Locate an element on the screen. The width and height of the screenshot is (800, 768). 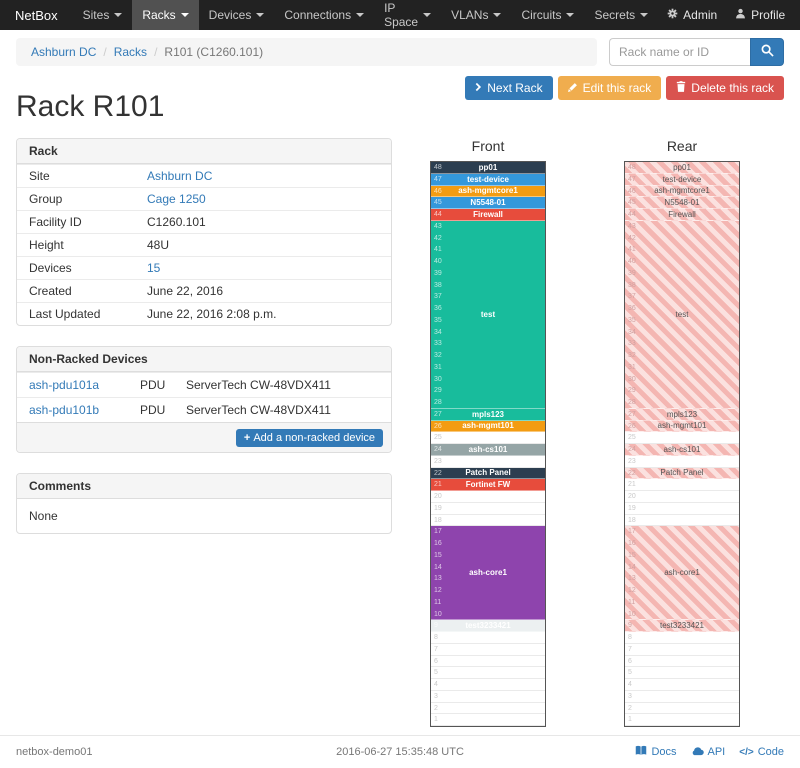
rear-device-Firewall: Firewall is located at coordinates (682, 215).